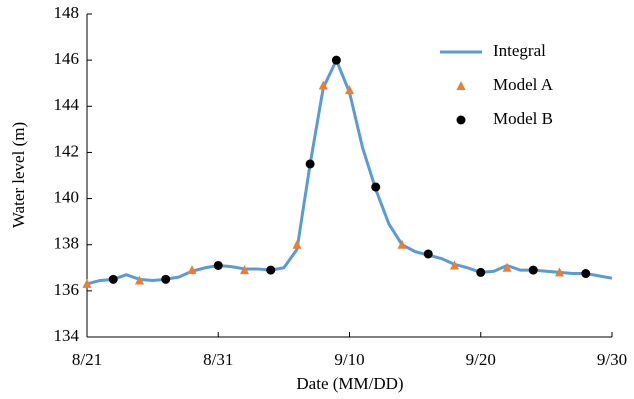 This screenshot has height=399, width=634. Describe the element at coordinates (67, 289) in the screenshot. I see `y-tick-label: 136` at that location.